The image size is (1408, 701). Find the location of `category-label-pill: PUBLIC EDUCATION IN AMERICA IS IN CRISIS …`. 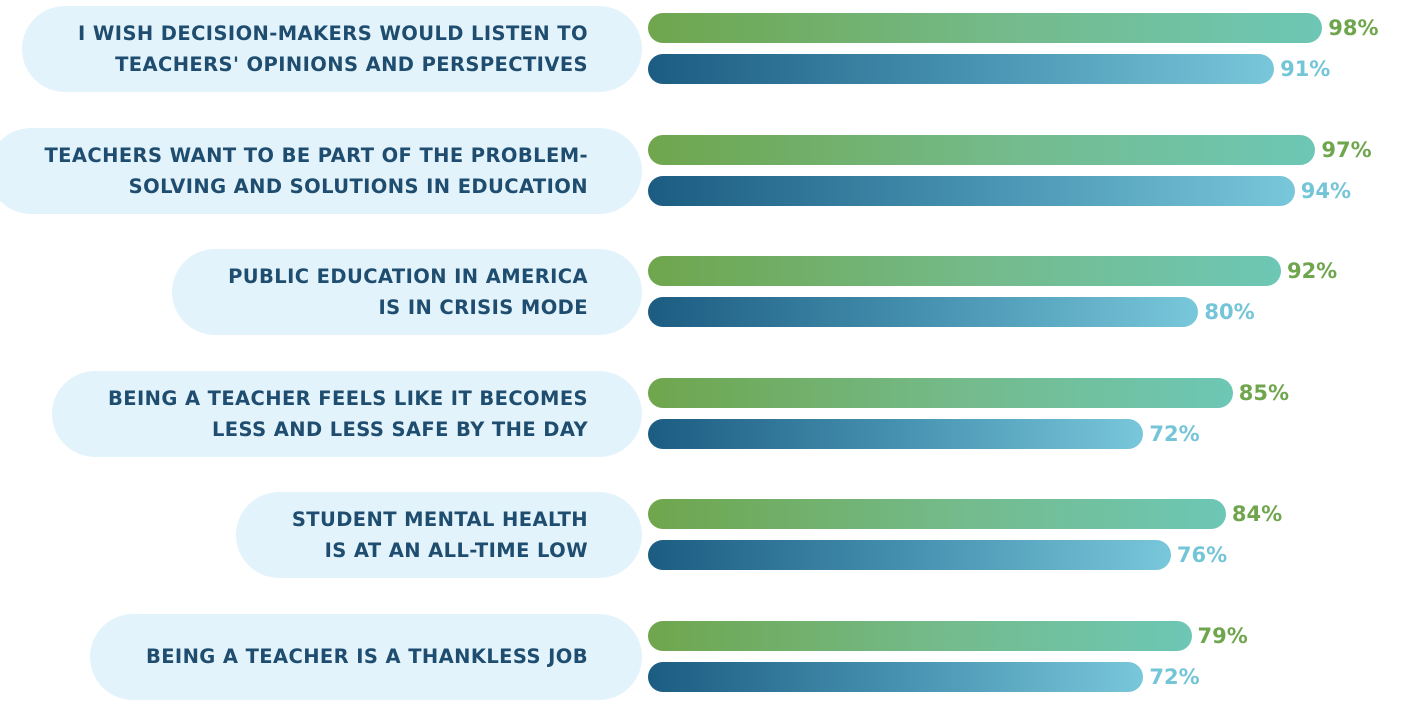

category-label-pill: PUBLIC EDUCATION IN AMERICA IS IN CRISIS … is located at coordinates (407, 292).